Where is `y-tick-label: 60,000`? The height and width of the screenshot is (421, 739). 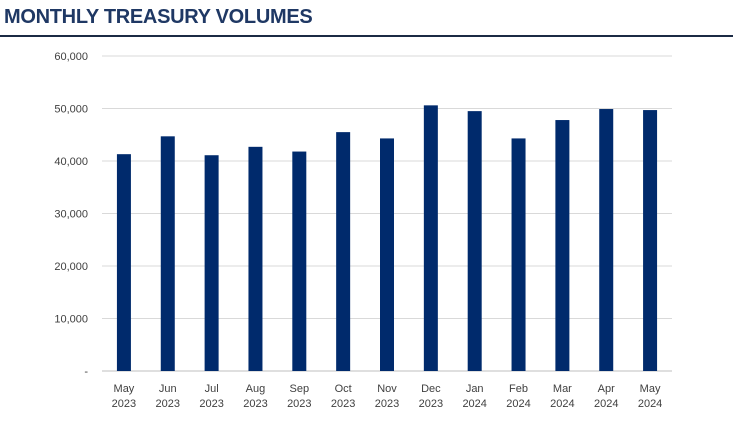 y-tick-label: 60,000 is located at coordinates (71, 57).